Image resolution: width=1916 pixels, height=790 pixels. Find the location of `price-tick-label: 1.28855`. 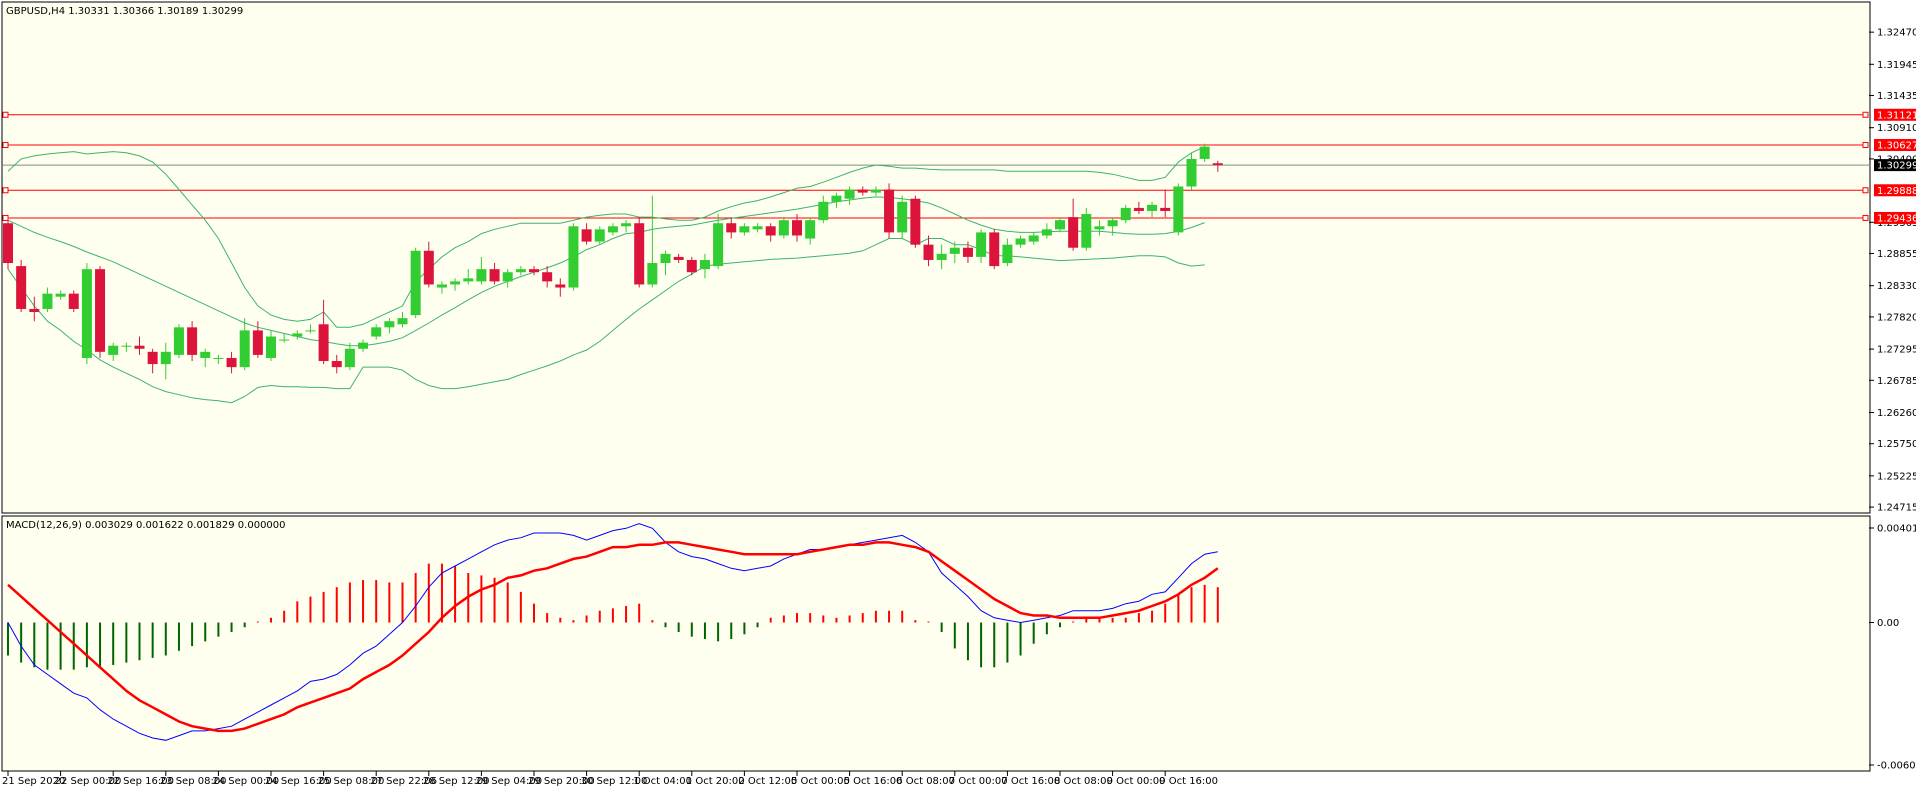

price-tick-label: 1.28855 is located at coordinates (1896, 254).